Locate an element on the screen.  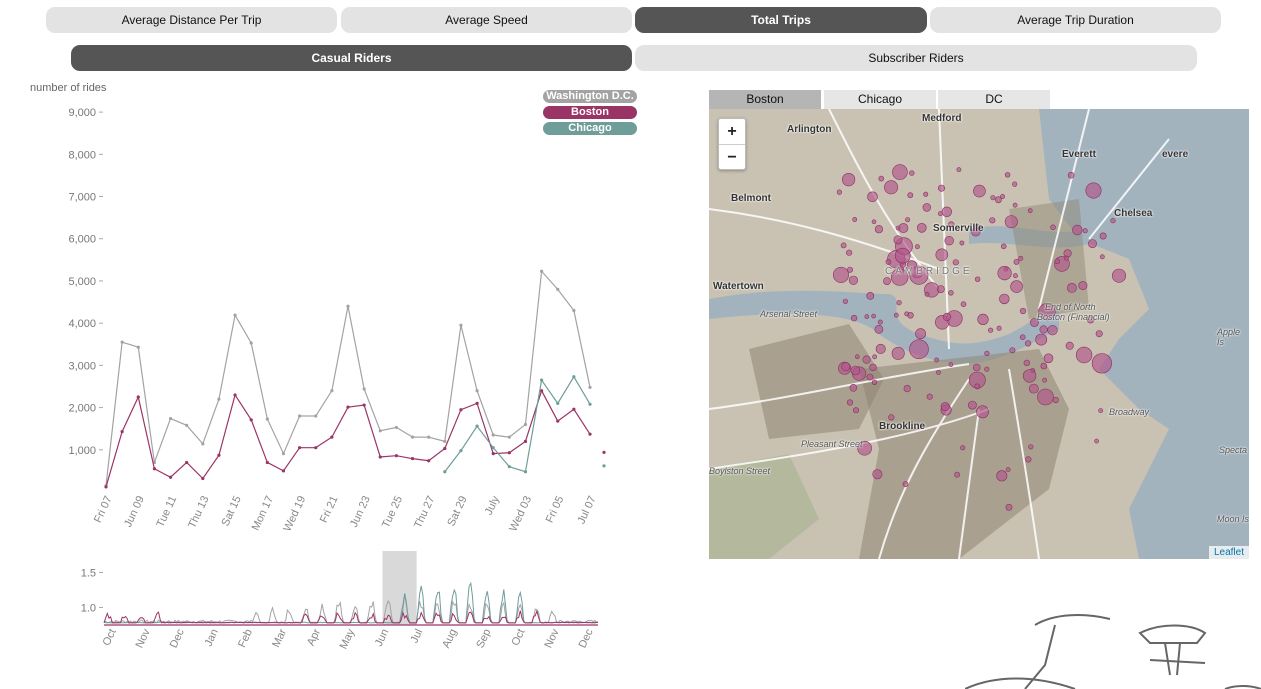
series-line-chicago is located at coordinates (517, 424).